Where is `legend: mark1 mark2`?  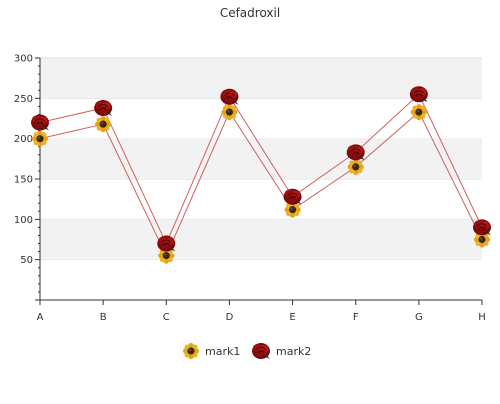 legend: mark1 mark2 is located at coordinates (246, 351).